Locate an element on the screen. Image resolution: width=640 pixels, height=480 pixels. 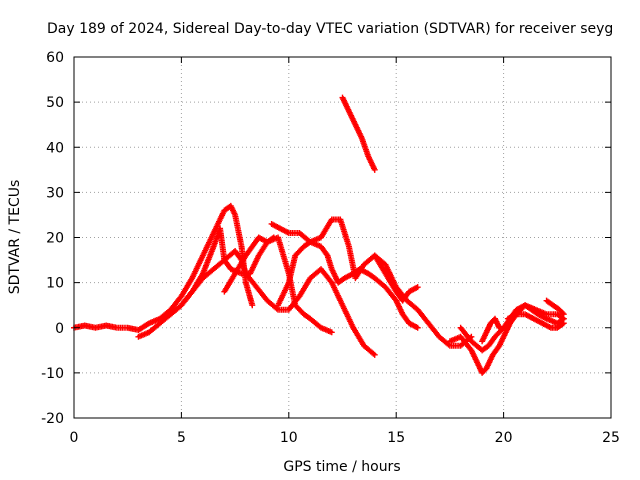
x-axis-label: GPS time / hours is located at coordinates (341, 467).